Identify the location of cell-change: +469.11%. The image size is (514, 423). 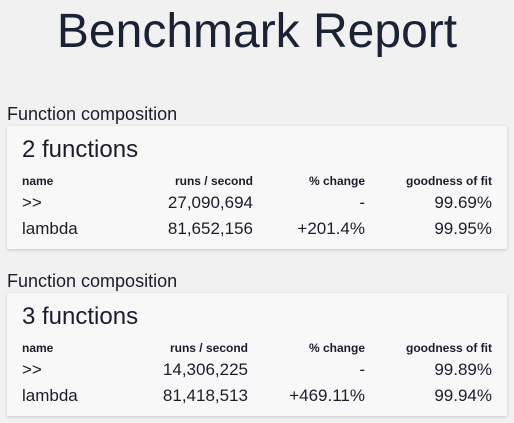
(327, 395).